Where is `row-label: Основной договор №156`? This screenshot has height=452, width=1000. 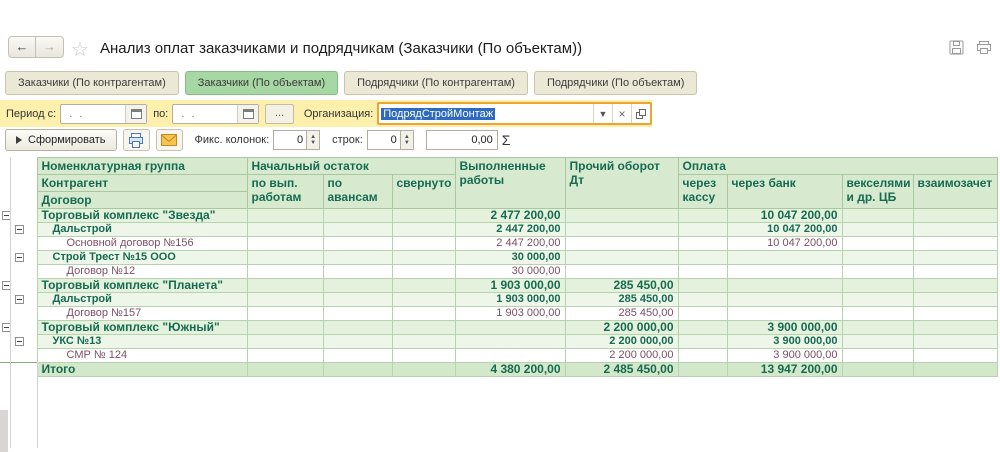
row-label: Основной договор №156 is located at coordinates (142, 243).